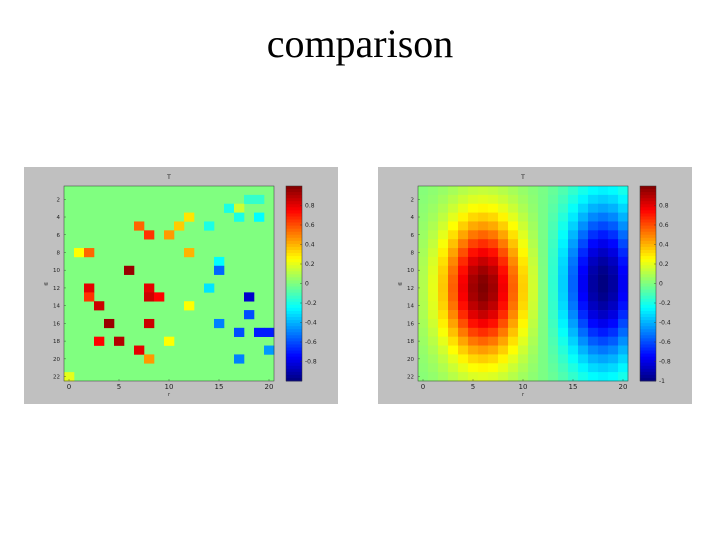 Image resolution: width=720 pixels, height=540 pixels. Describe the element at coordinates (59, 218) in the screenshot. I see `y-tick-label: 4` at that location.